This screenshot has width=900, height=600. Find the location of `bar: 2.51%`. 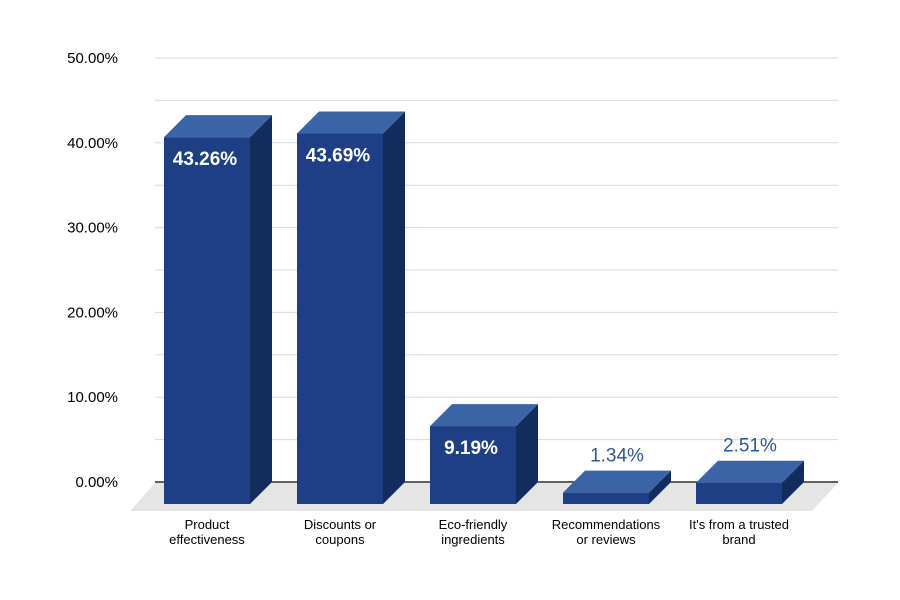

bar: 2.51% is located at coordinates (750, 470).